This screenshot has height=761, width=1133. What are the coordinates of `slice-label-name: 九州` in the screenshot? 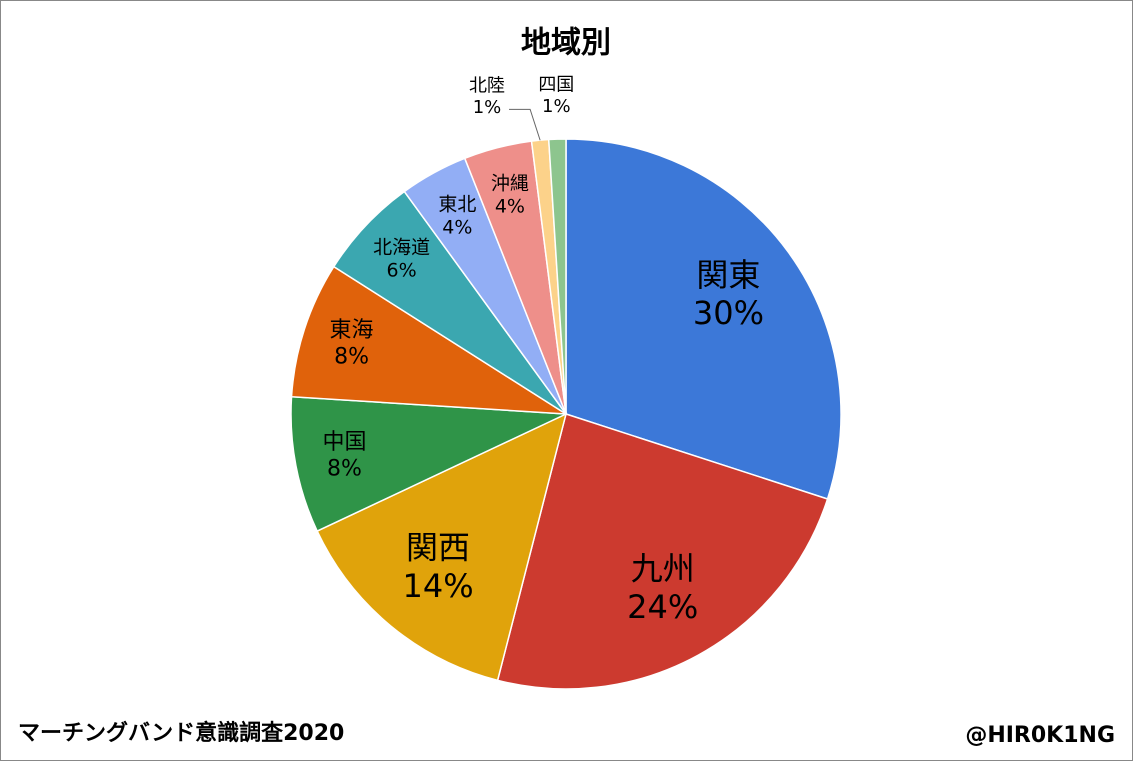 It's located at (663, 569).